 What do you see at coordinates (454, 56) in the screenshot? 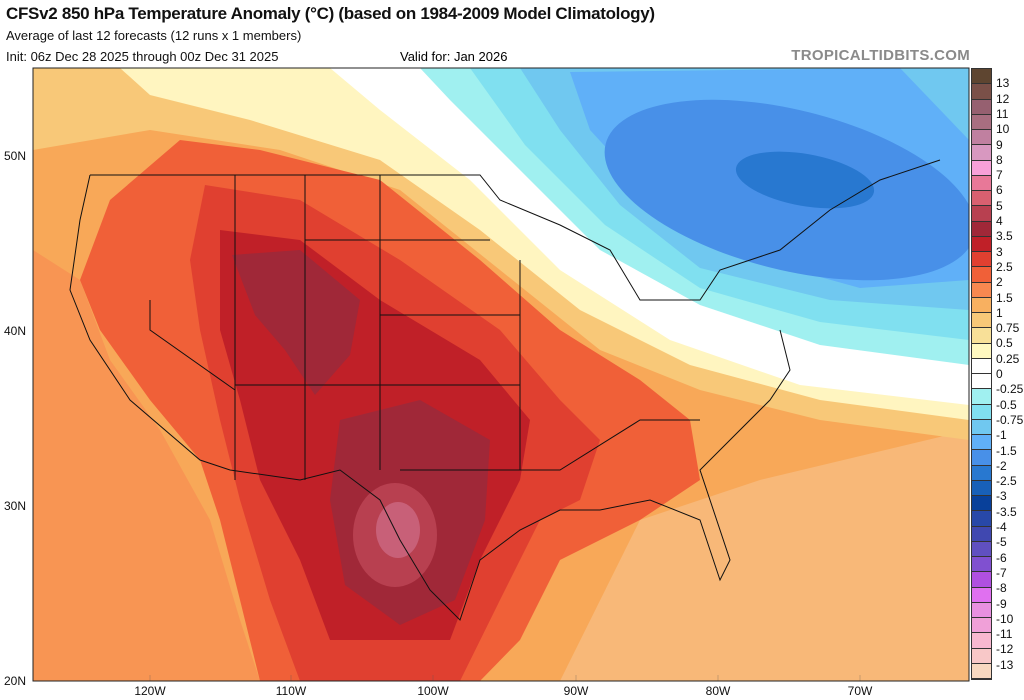
I see `valid-time: Valid for: Jan 2026` at bounding box center [454, 56].